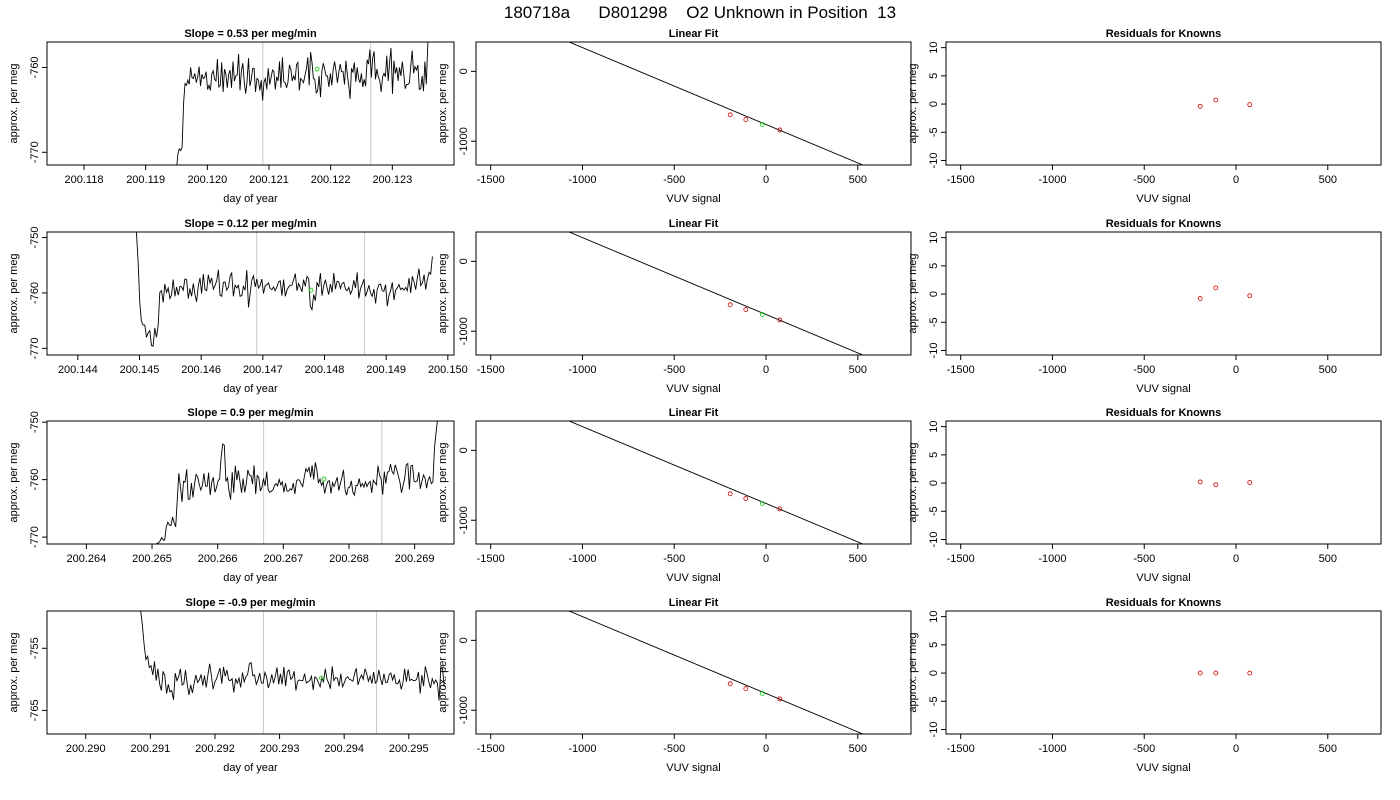 This screenshot has width=1400, height=800. What do you see at coordinates (386, 370) in the screenshot?
I see `x-tick-label: 200.149` at bounding box center [386, 370].